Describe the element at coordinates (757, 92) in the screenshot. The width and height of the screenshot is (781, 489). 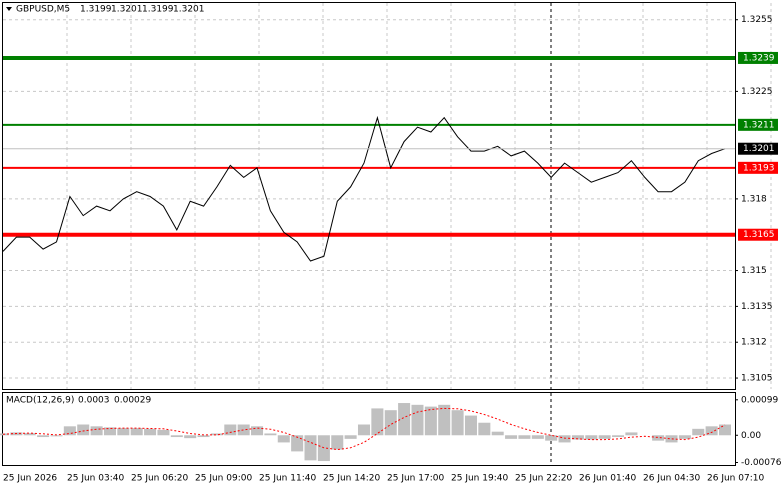
I see `y-tick-label: 1.3225` at that location.